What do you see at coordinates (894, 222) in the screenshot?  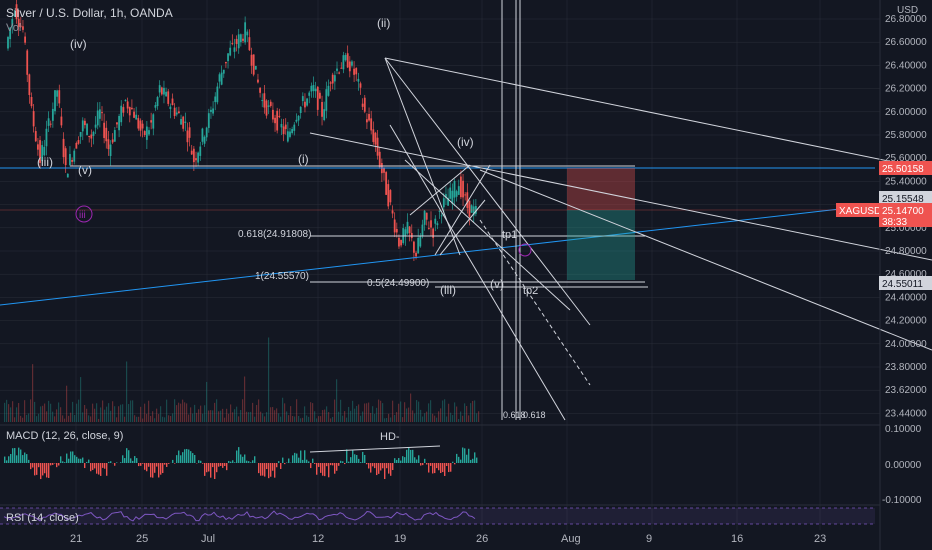 I see `badge-countdown: 38:33` at bounding box center [894, 222].